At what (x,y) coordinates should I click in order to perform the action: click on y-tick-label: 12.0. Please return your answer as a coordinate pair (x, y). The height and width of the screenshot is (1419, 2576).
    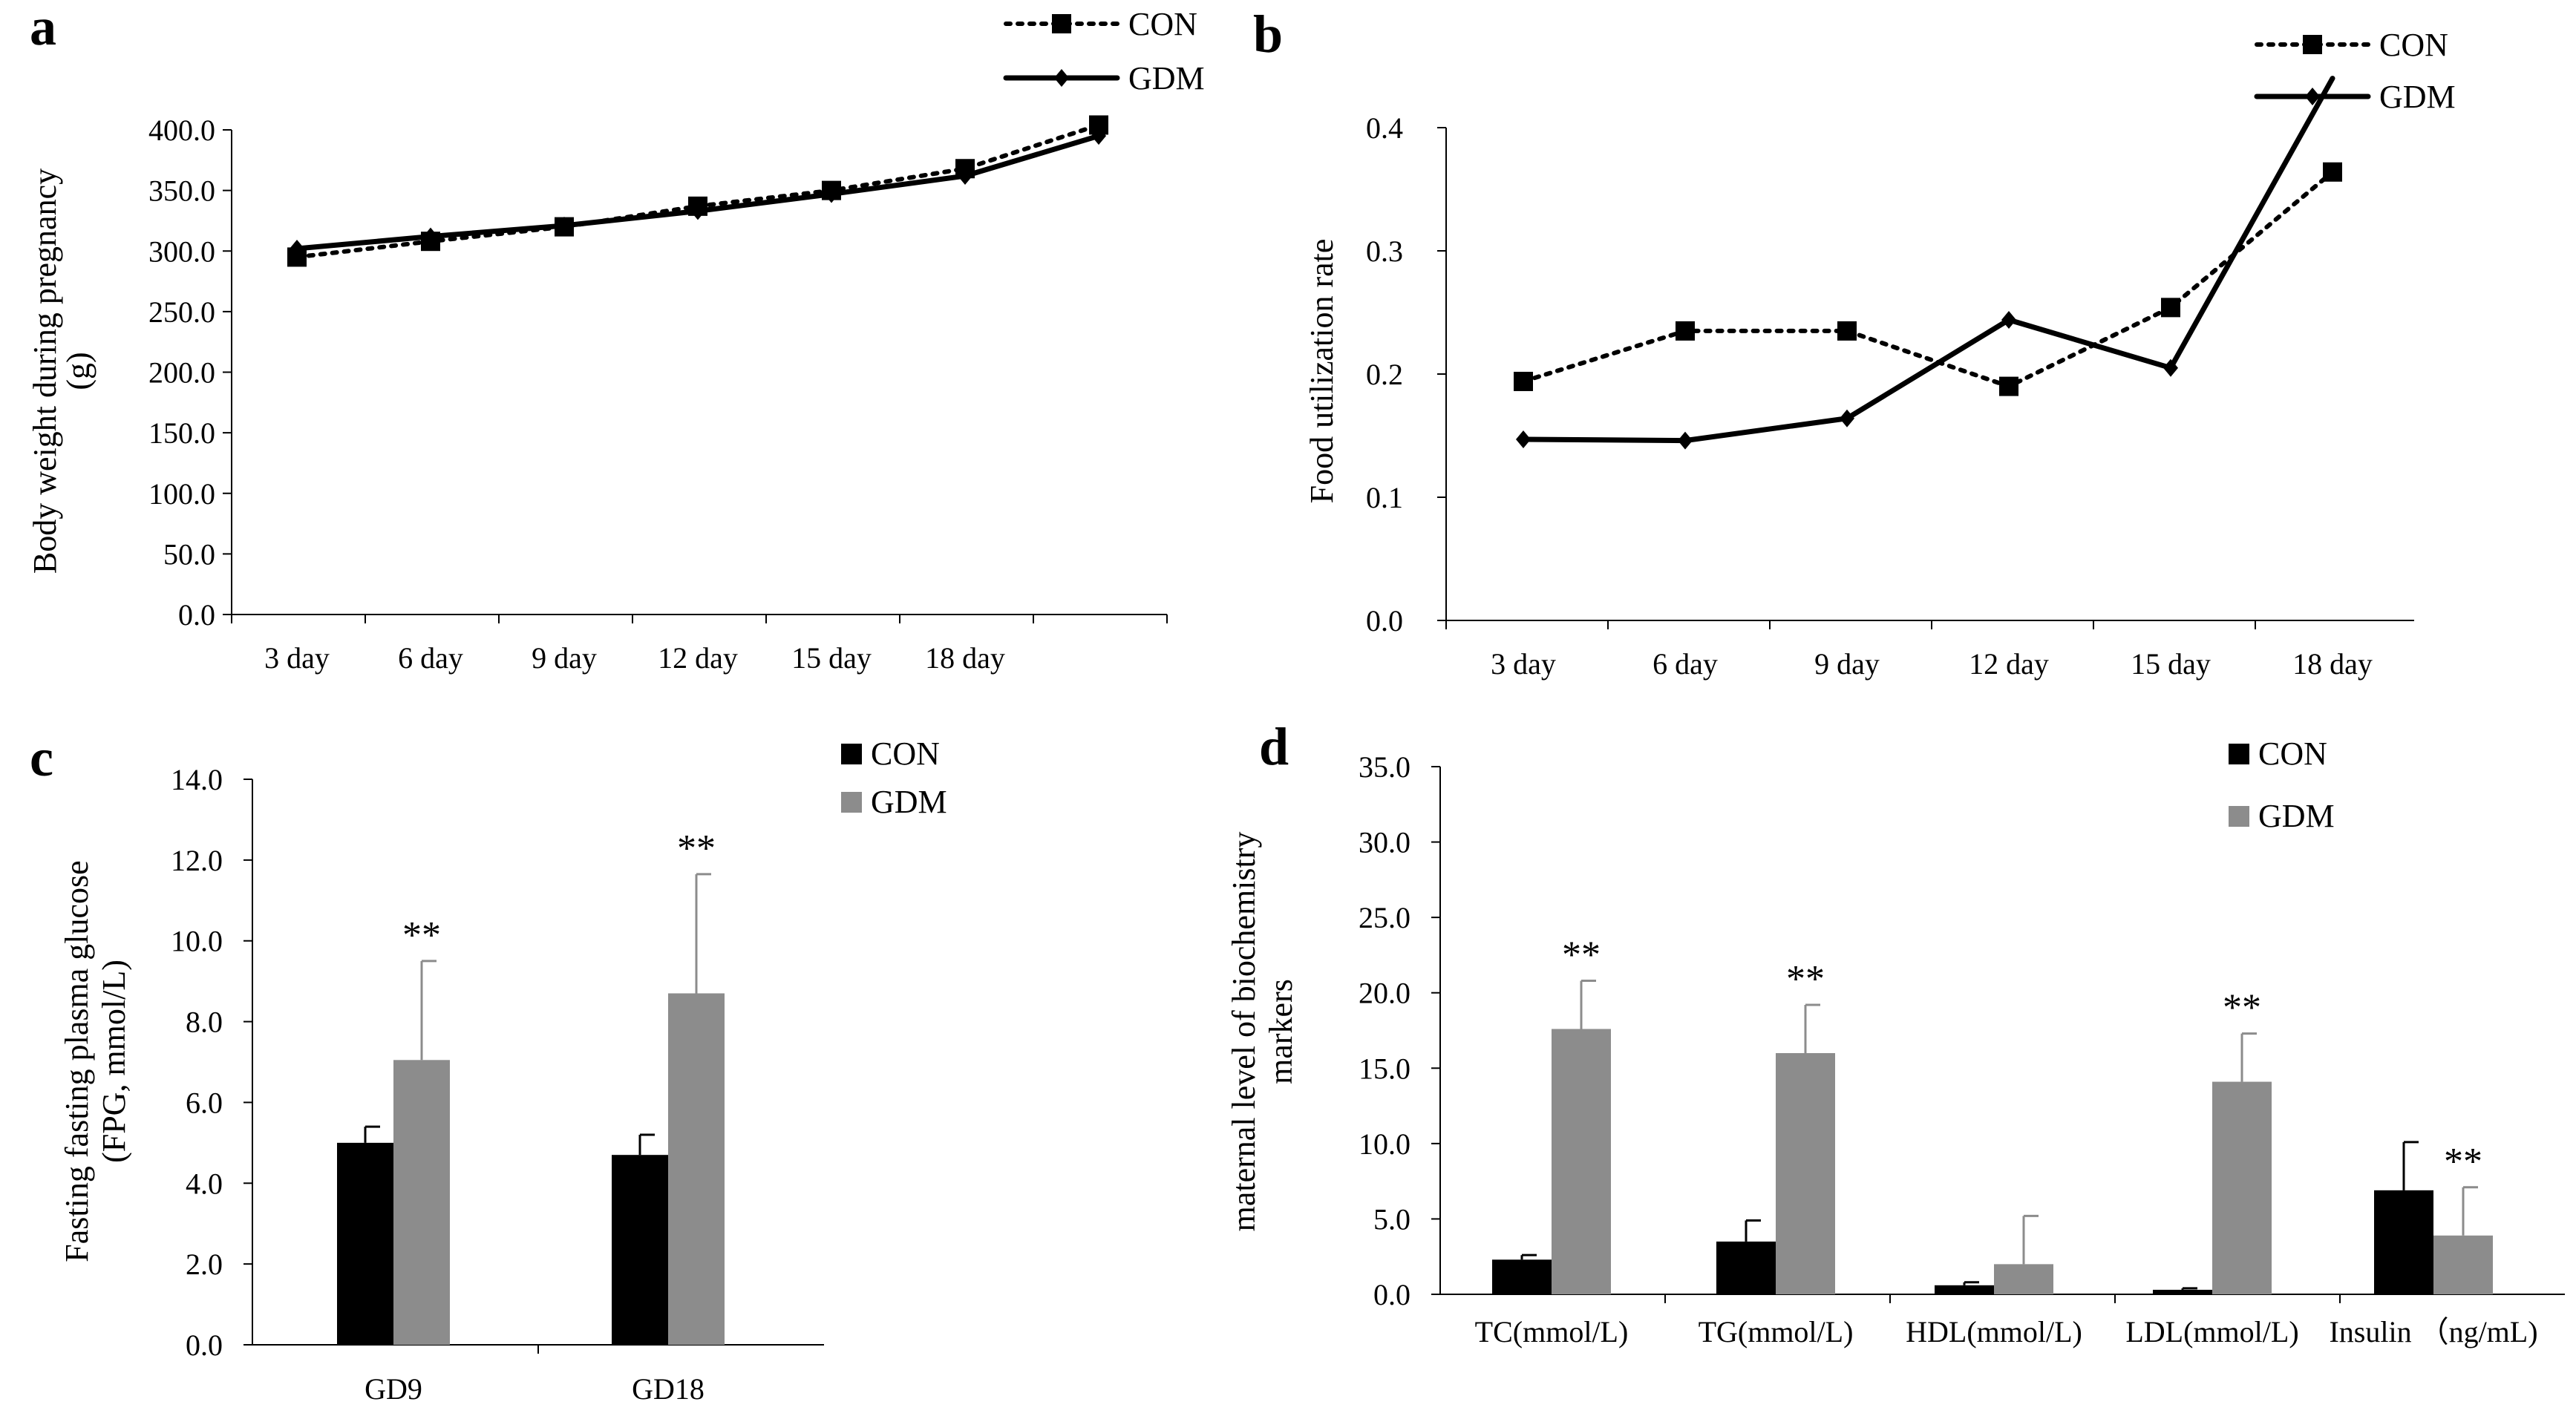
    Looking at the image, I should click on (197, 860).